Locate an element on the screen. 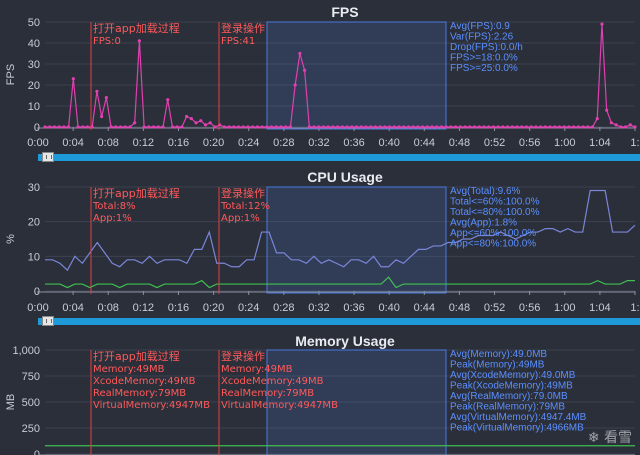  mem-y-tick-label: 500 is located at coordinates (31, 403).